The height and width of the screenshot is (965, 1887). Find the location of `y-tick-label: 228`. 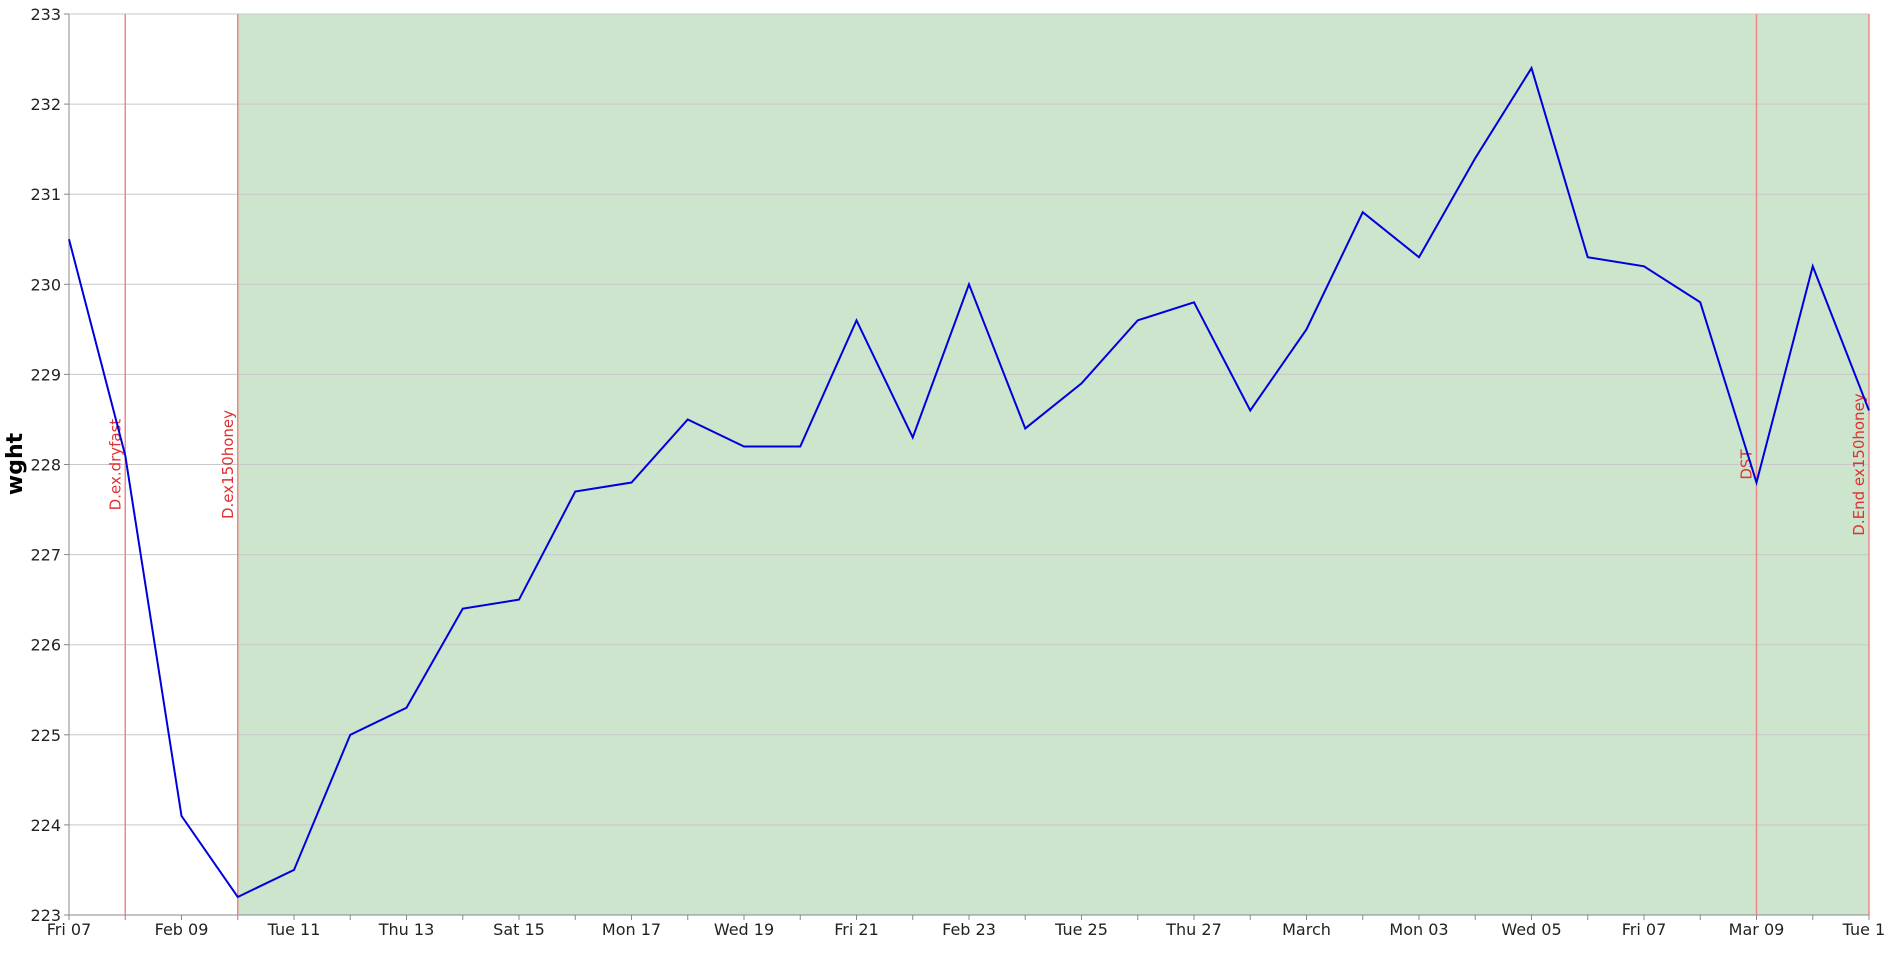

y-tick-label: 228 is located at coordinates (45, 465).